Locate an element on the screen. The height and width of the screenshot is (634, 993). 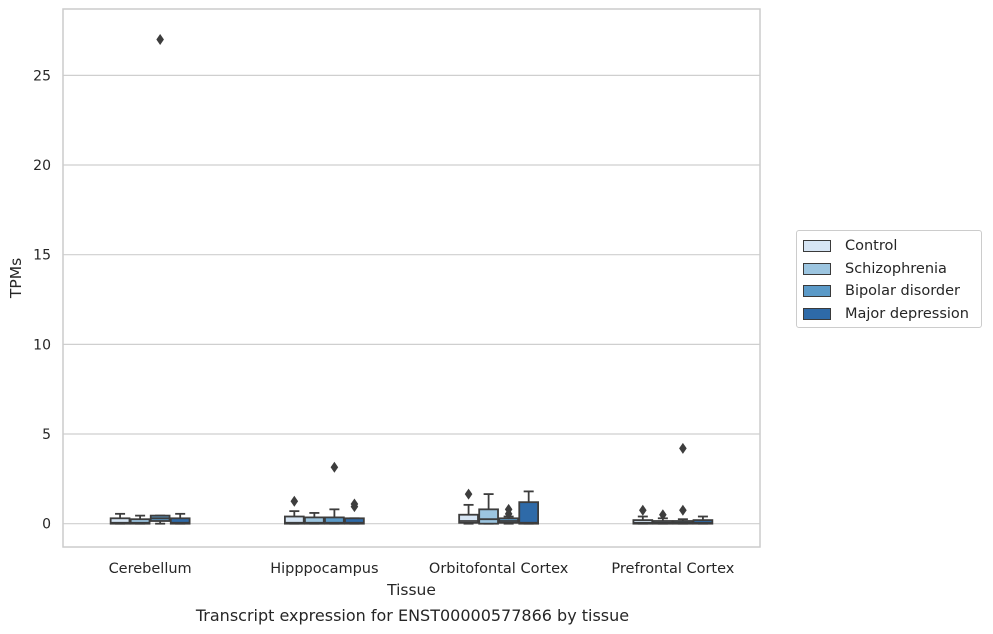
legend-swatch-control is located at coordinates (817, 246).